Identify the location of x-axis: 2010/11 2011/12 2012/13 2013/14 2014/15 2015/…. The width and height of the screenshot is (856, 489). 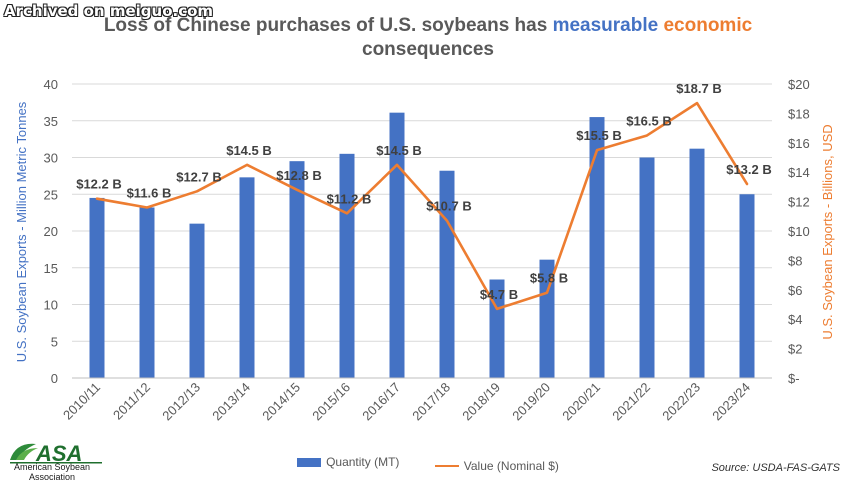
(416, 400).